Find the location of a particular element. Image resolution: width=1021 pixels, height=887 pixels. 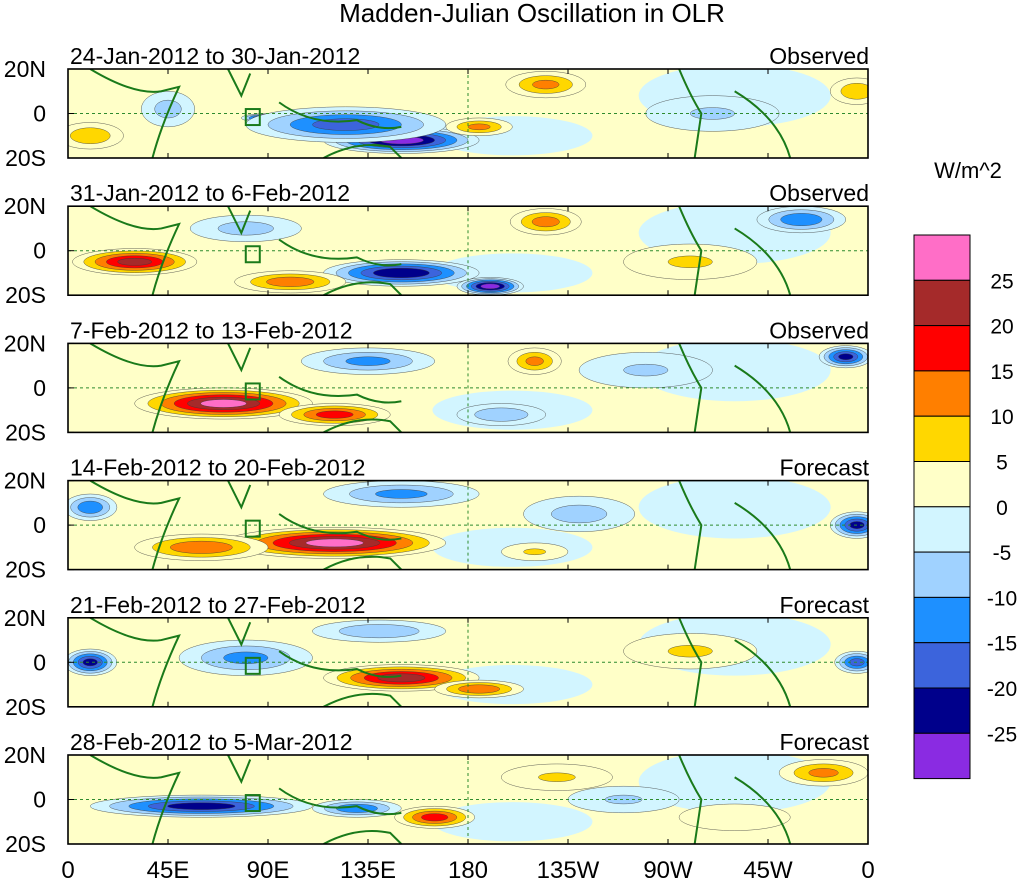

colorbar-tick-label: 5 is located at coordinates (1002, 463).